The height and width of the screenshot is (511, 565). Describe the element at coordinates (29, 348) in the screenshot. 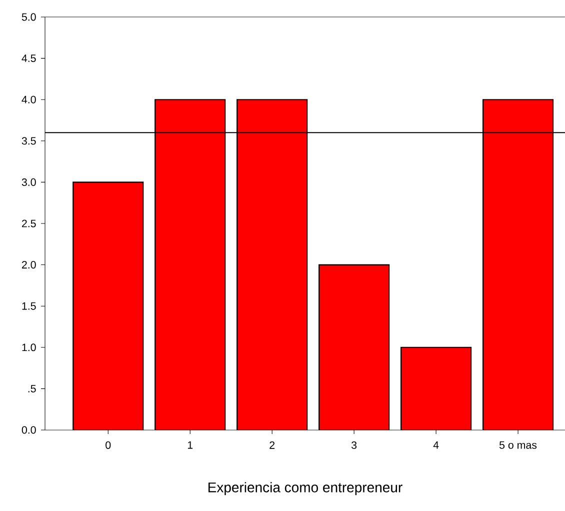

I see `y-tick-label: 1.0` at that location.